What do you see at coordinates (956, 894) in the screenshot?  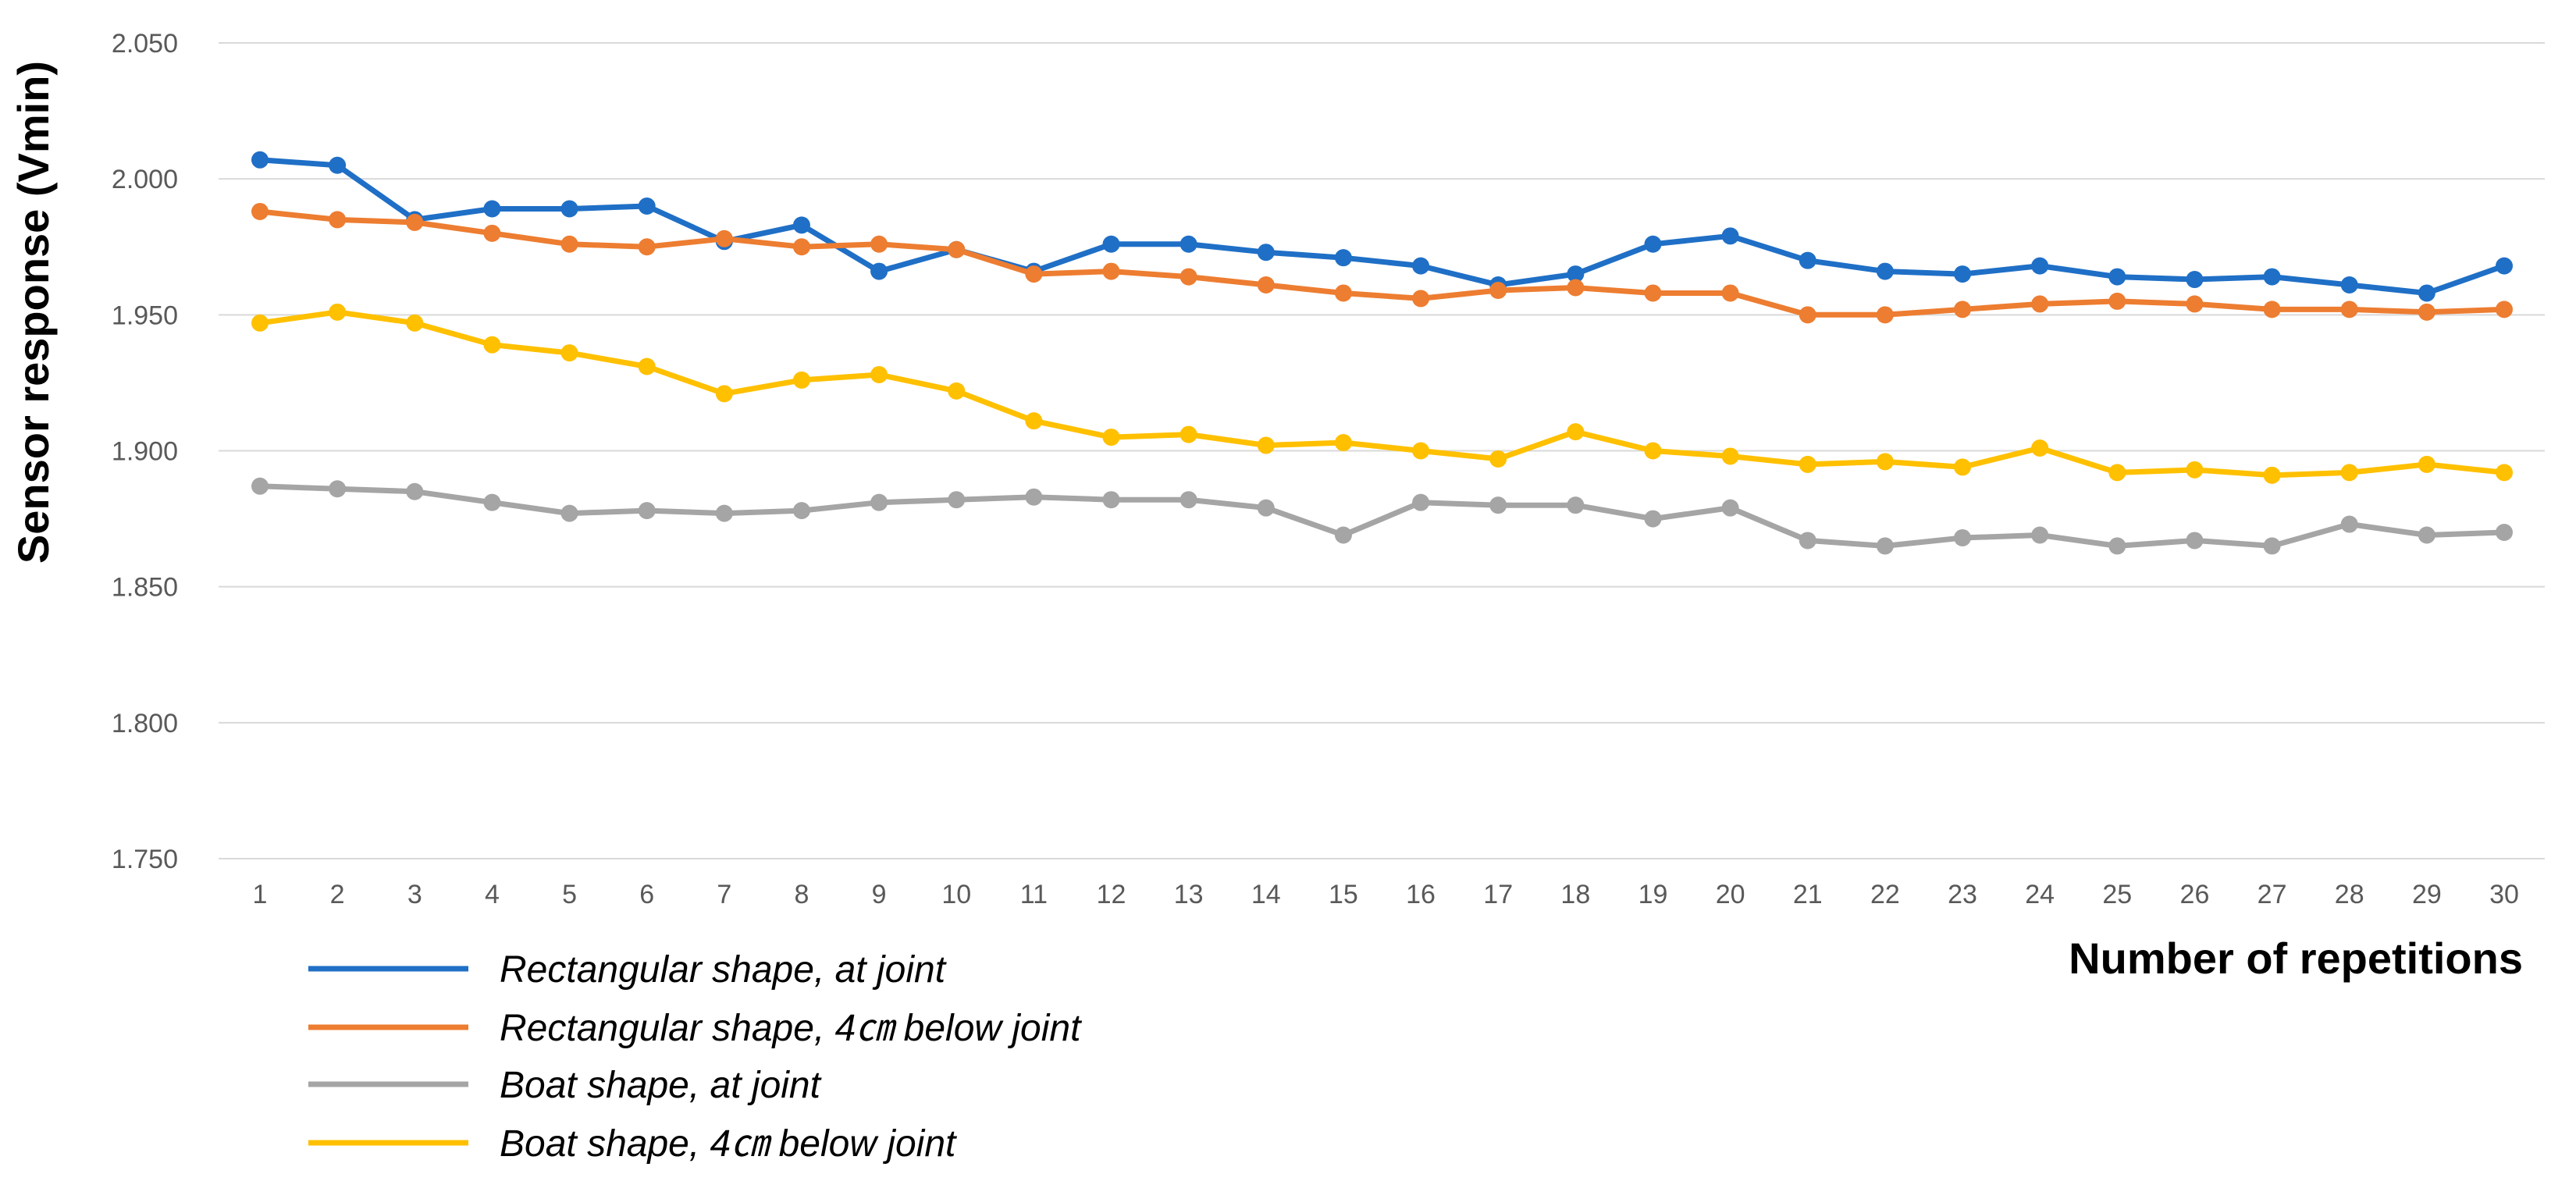 I see `x-tick-label: 10` at bounding box center [956, 894].